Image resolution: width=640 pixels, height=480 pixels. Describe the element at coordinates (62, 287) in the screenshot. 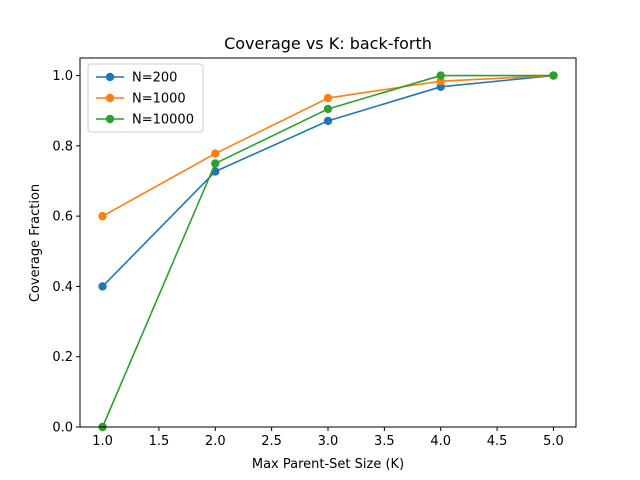

I see `y-tick-label: 0.4` at that location.